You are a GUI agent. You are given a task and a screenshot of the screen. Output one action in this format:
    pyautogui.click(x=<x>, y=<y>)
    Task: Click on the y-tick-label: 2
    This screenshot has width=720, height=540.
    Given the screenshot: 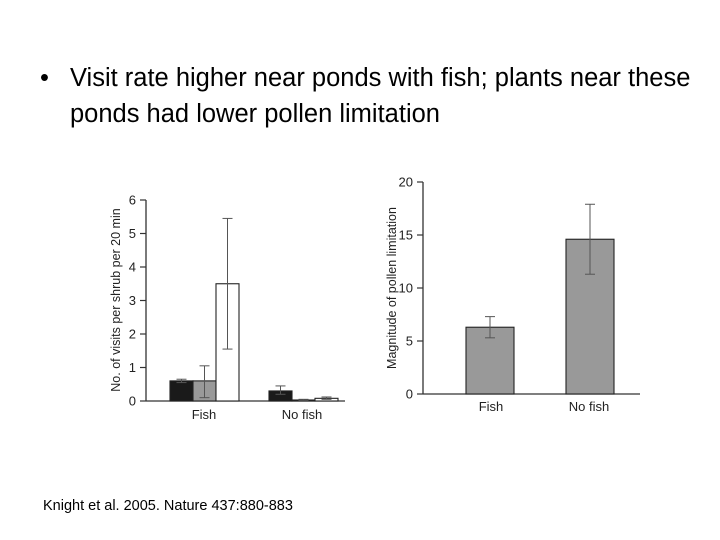 What is the action you would take?
    pyautogui.click(x=132, y=334)
    